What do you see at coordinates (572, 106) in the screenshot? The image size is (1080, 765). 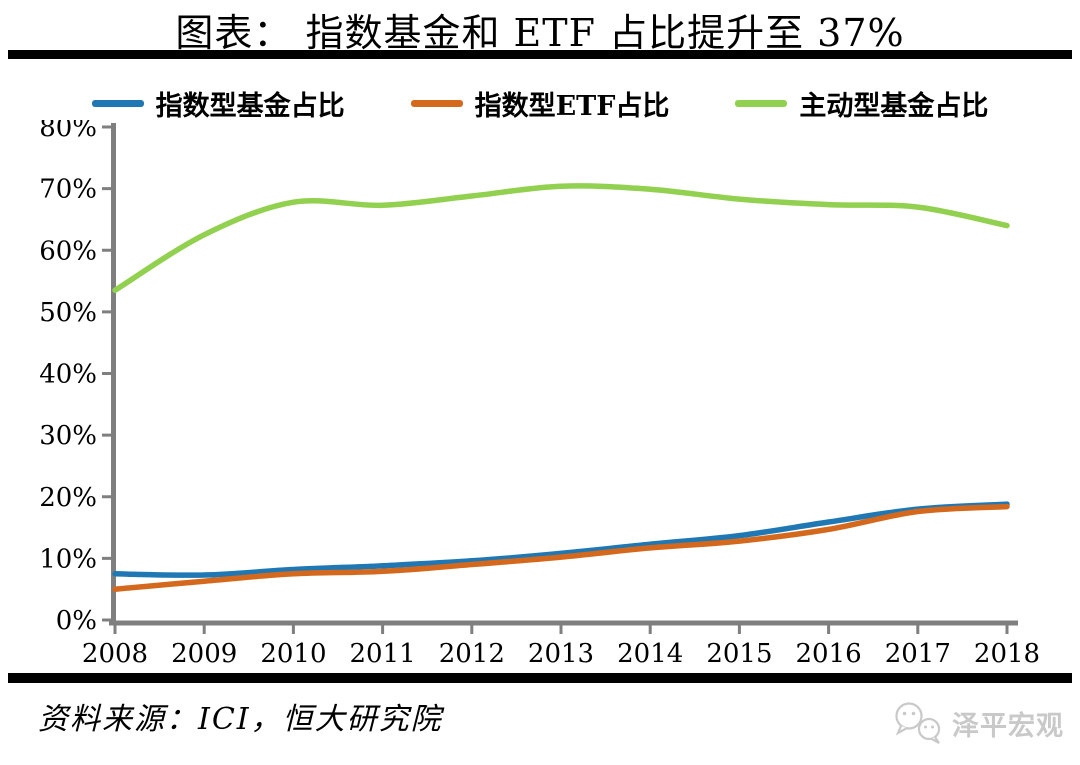 I see `legend-label: 指数型ETF占比` at bounding box center [572, 106].